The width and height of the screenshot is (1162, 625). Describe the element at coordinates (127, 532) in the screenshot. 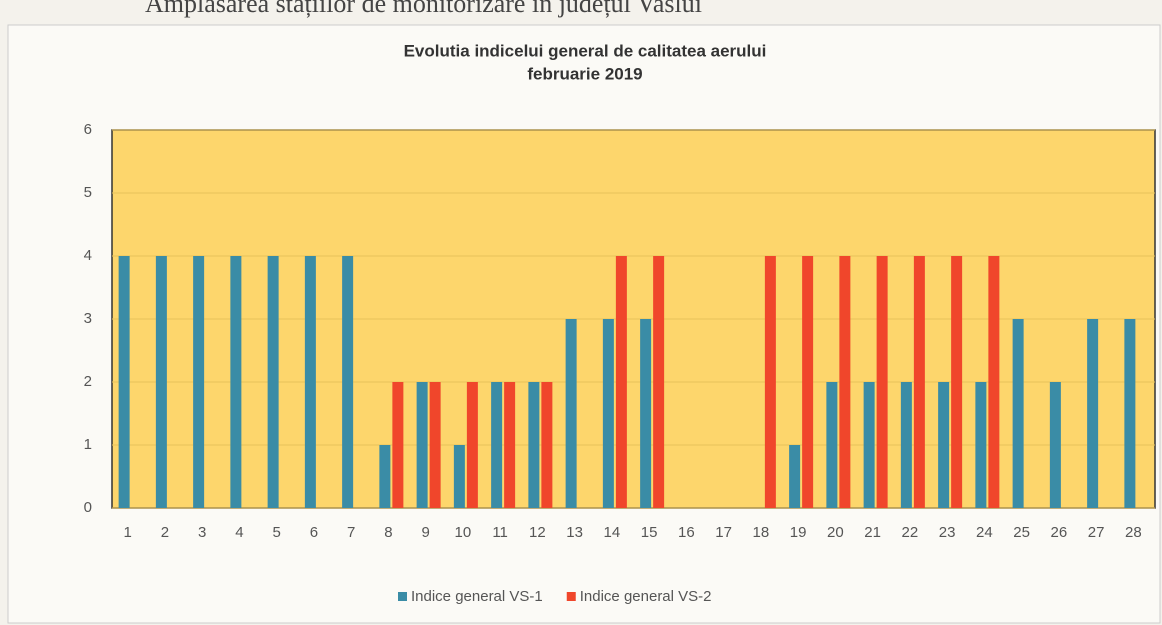

I see `x-tick-label: 1` at that location.